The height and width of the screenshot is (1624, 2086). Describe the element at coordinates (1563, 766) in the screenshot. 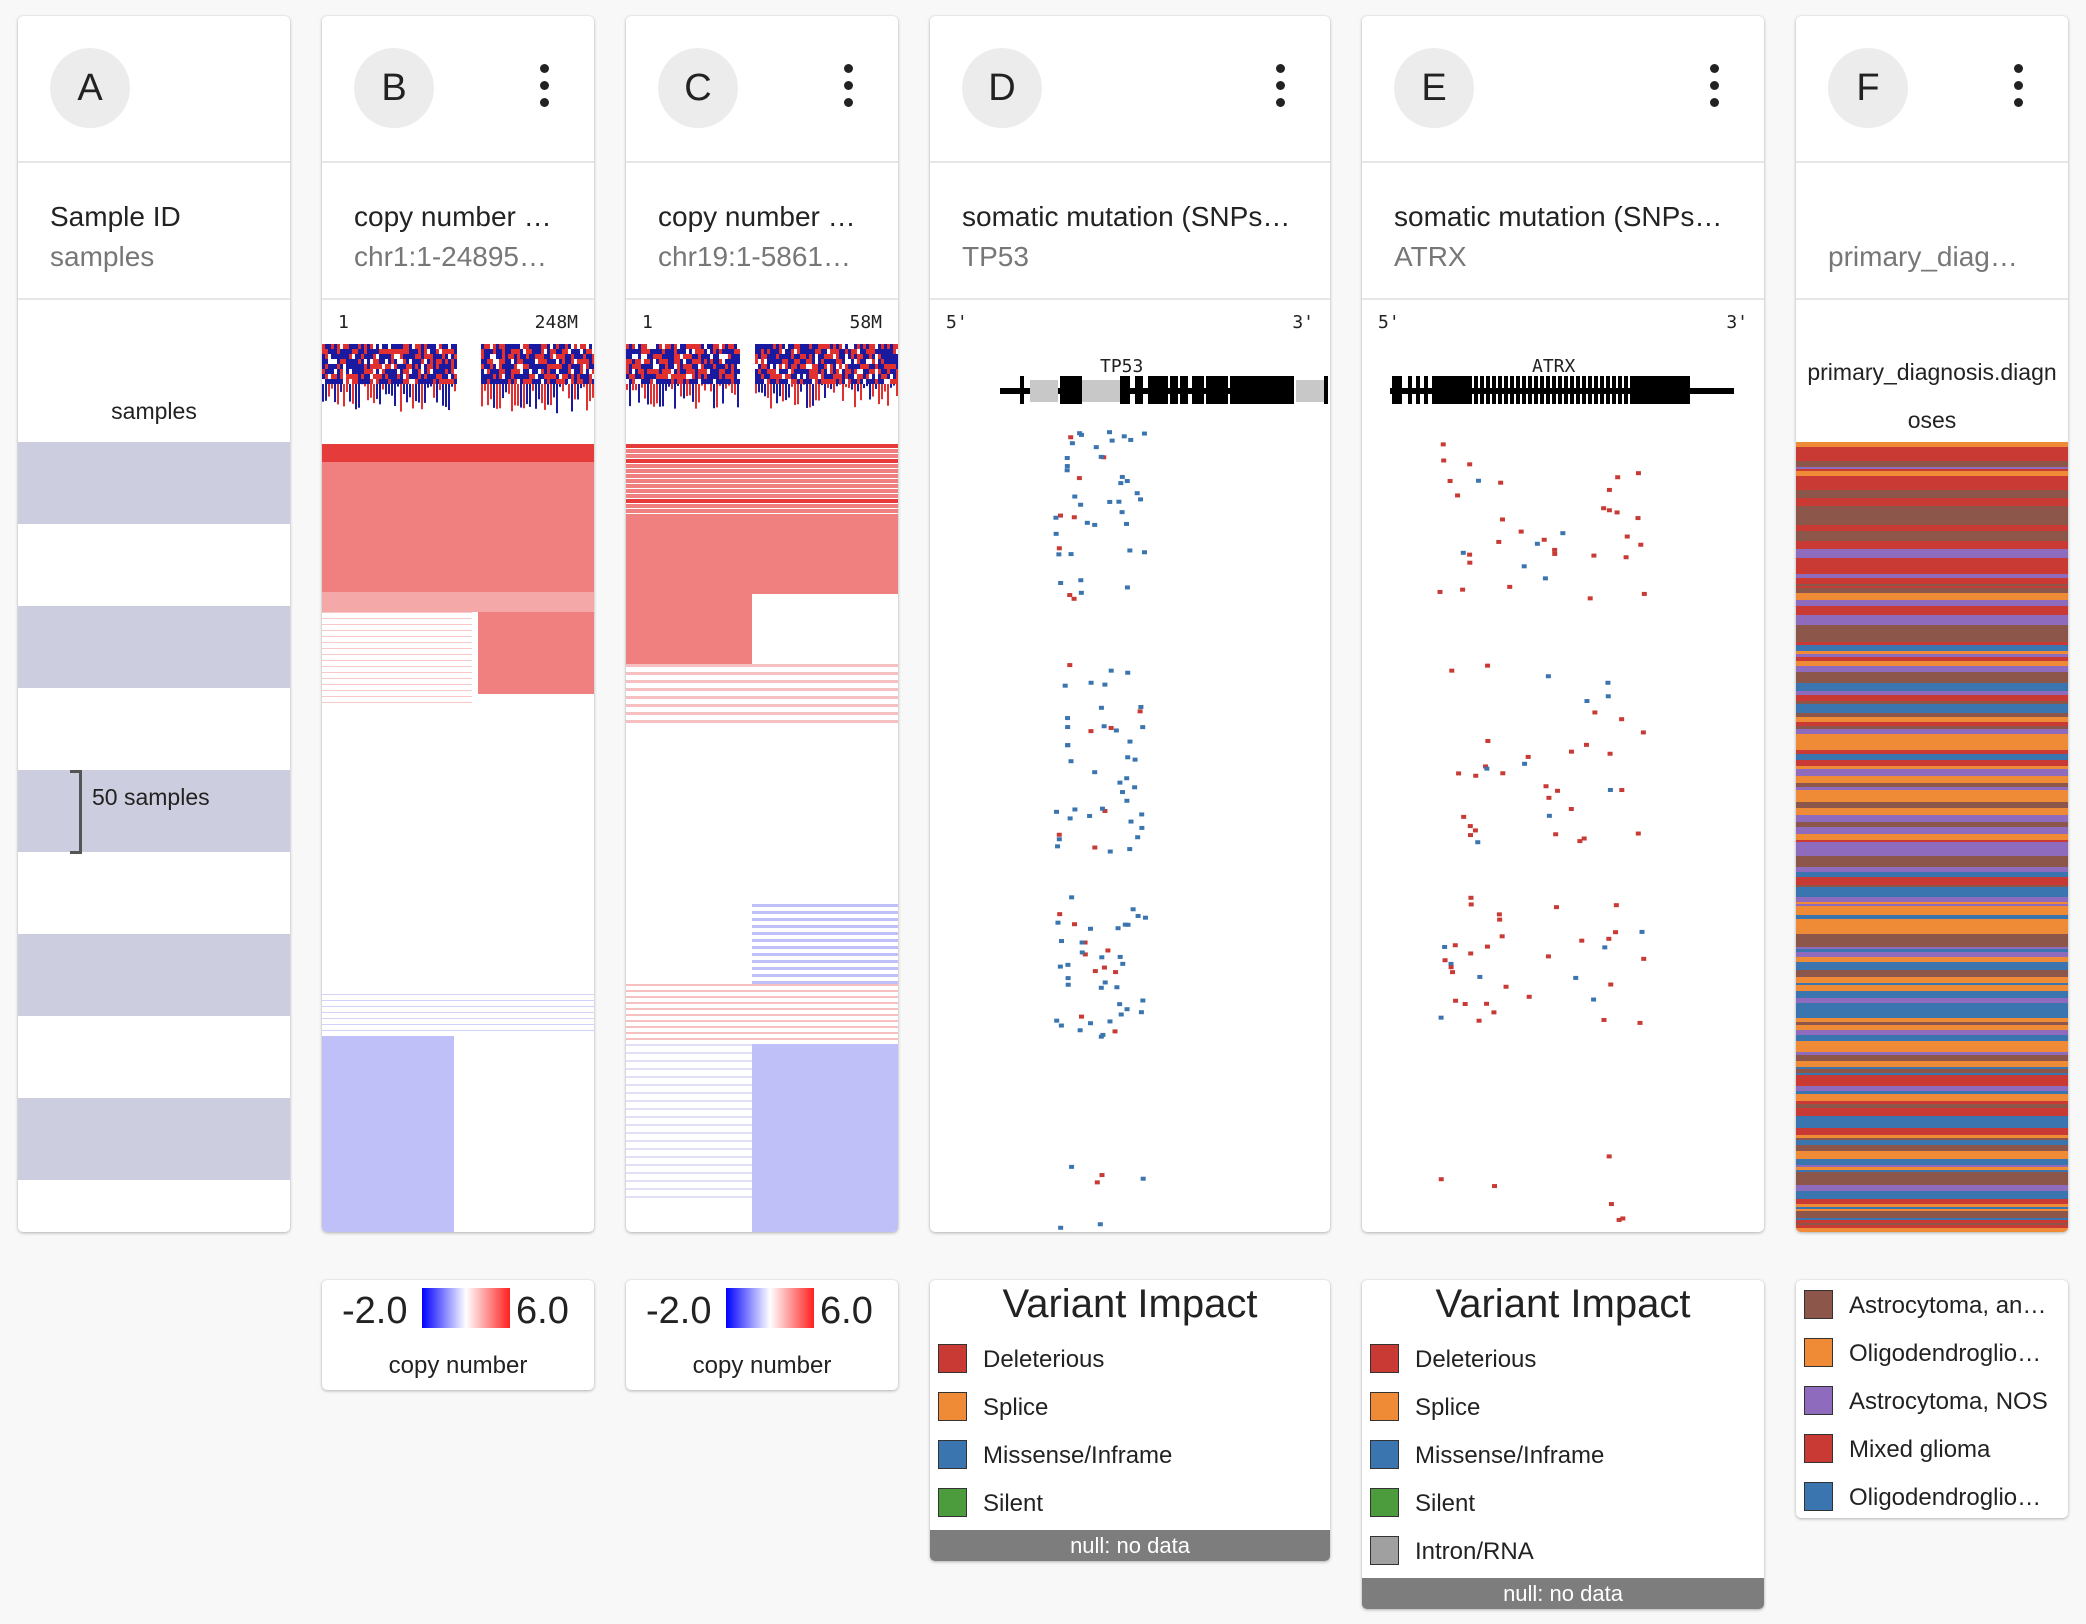

I see `mutation-track-atrx: 5' 3' ATRX` at that location.